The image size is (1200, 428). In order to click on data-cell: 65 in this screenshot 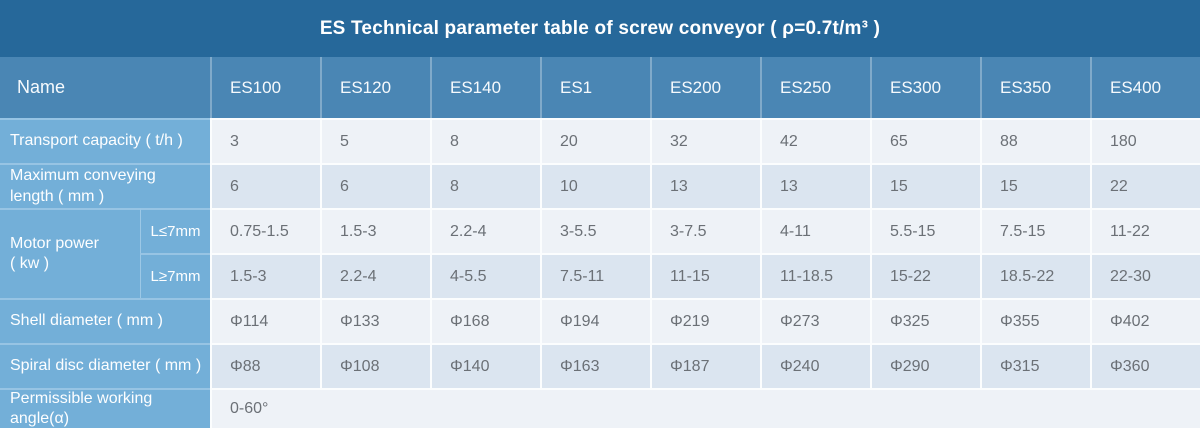, I will do `click(925, 140)`.